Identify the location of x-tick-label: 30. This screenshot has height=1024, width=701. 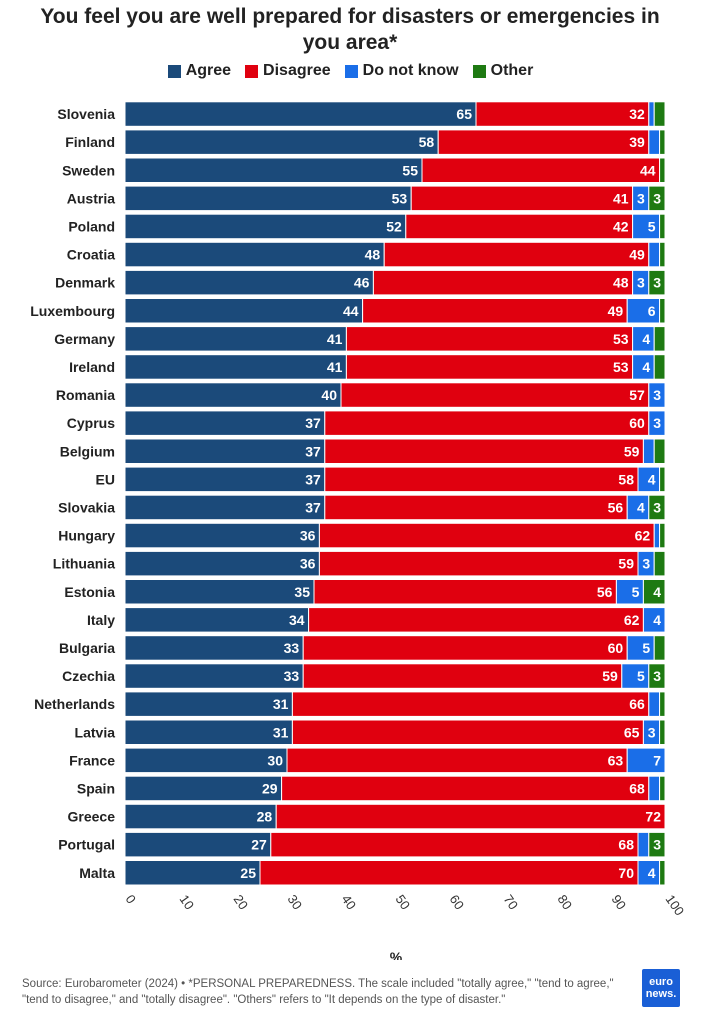
(295, 902).